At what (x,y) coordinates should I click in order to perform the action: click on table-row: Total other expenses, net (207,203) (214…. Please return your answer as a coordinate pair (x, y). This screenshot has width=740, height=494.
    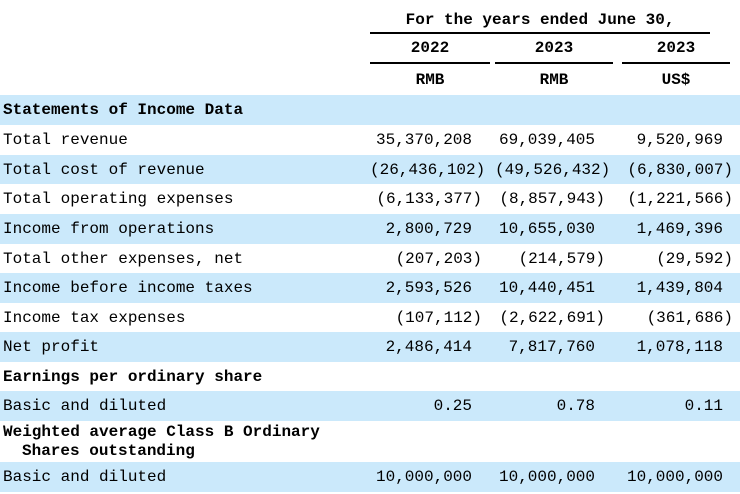
    Looking at the image, I should click on (370, 258).